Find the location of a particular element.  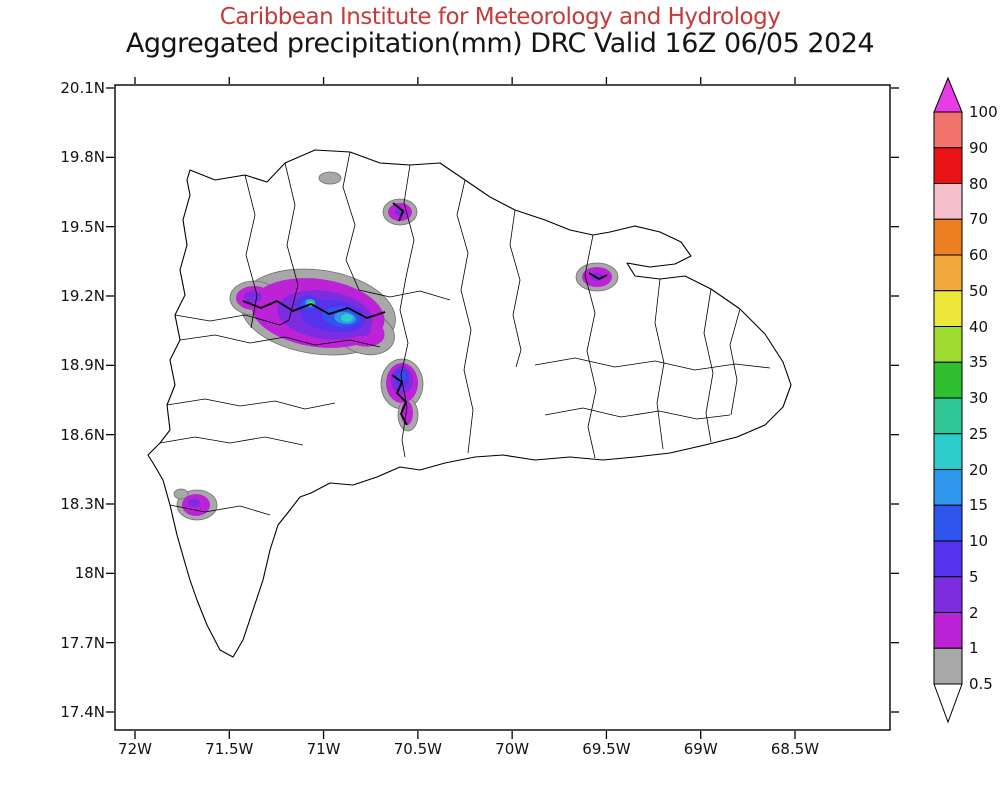

lat-tick-label: 18.9N is located at coordinates (82, 365).